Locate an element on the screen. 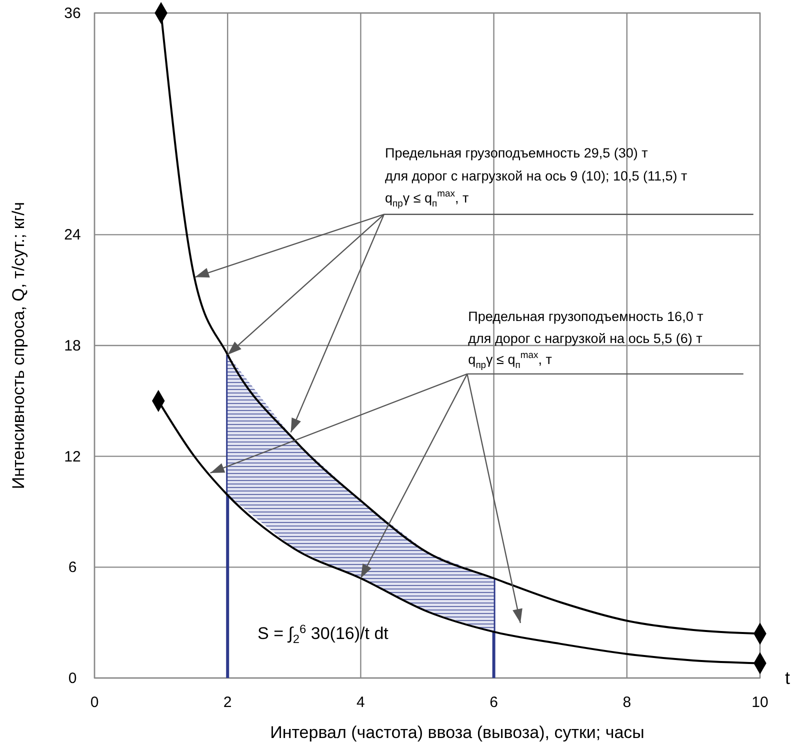 The height and width of the screenshot is (753, 805). y-tick-label: 6 is located at coordinates (72, 567).